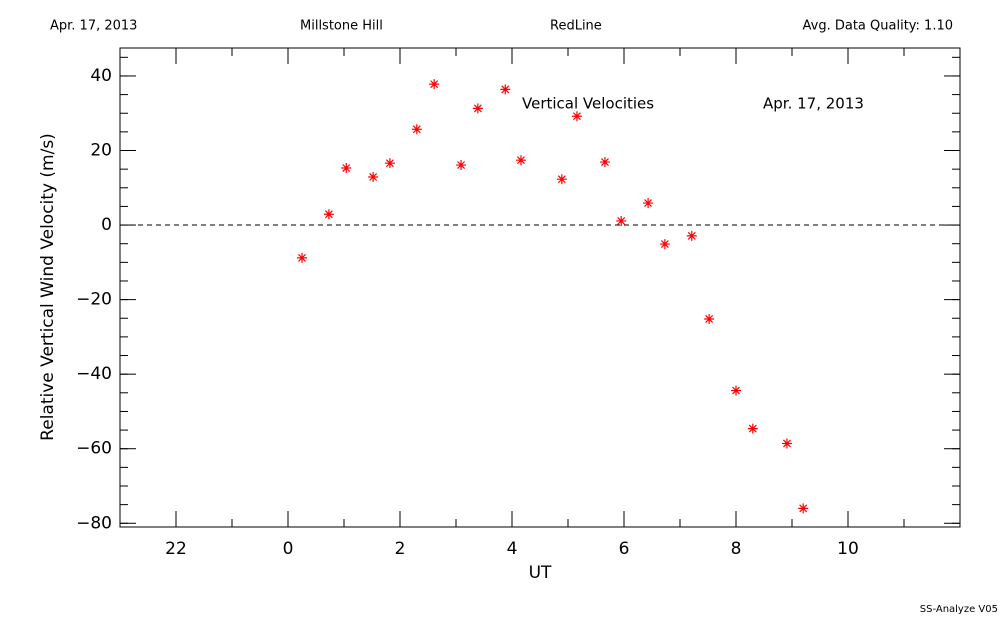  Describe the element at coordinates (848, 549) in the screenshot. I see `x-tick-label: 10` at that location.